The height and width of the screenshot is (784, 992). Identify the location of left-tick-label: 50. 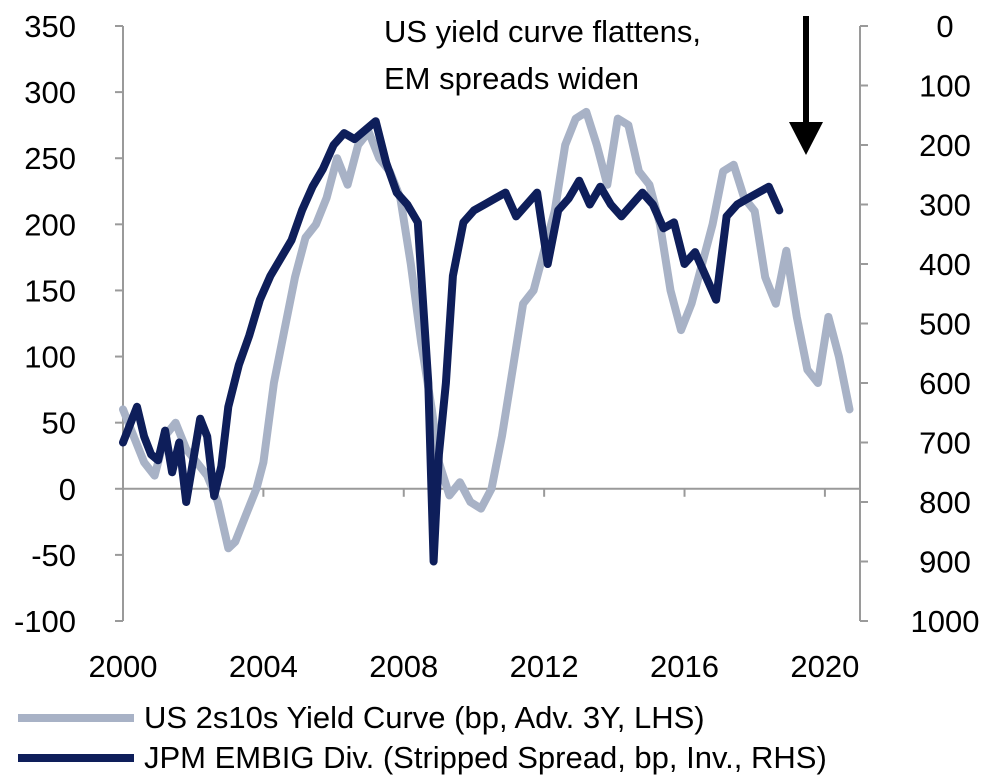
(59, 423).